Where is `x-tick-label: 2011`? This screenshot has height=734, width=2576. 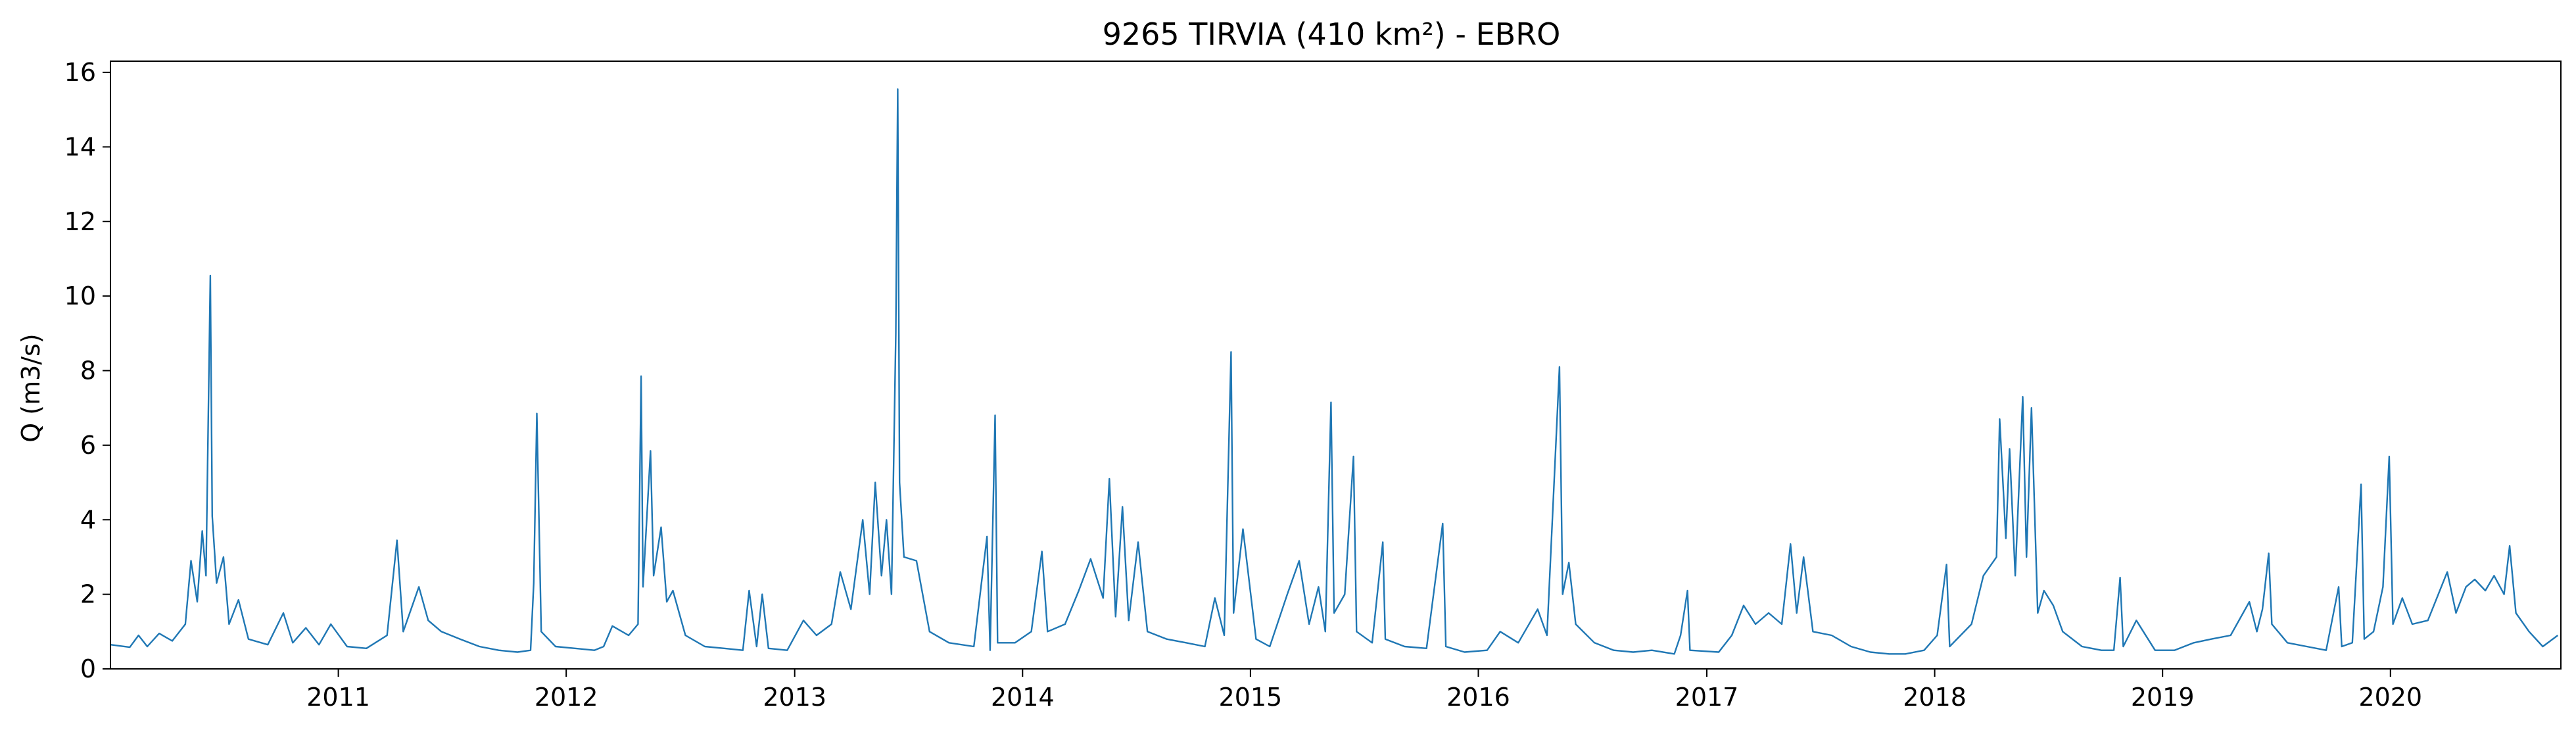
x-tick-label: 2011 is located at coordinates (338, 697).